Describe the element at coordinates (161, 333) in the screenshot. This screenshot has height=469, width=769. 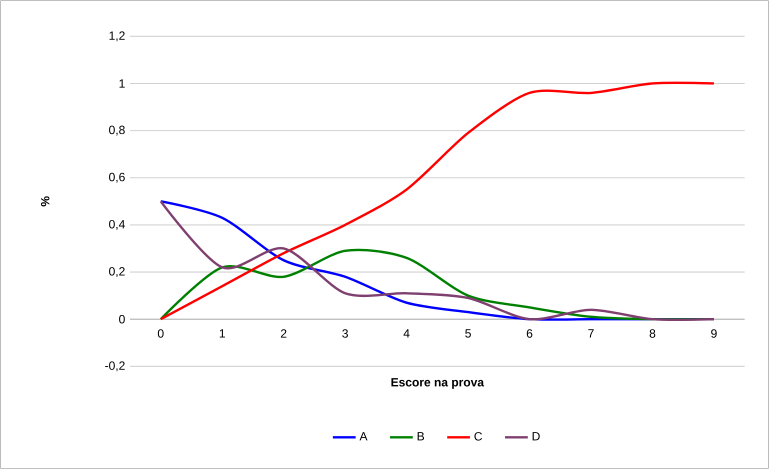
I see `x-tick-label: 0` at that location.